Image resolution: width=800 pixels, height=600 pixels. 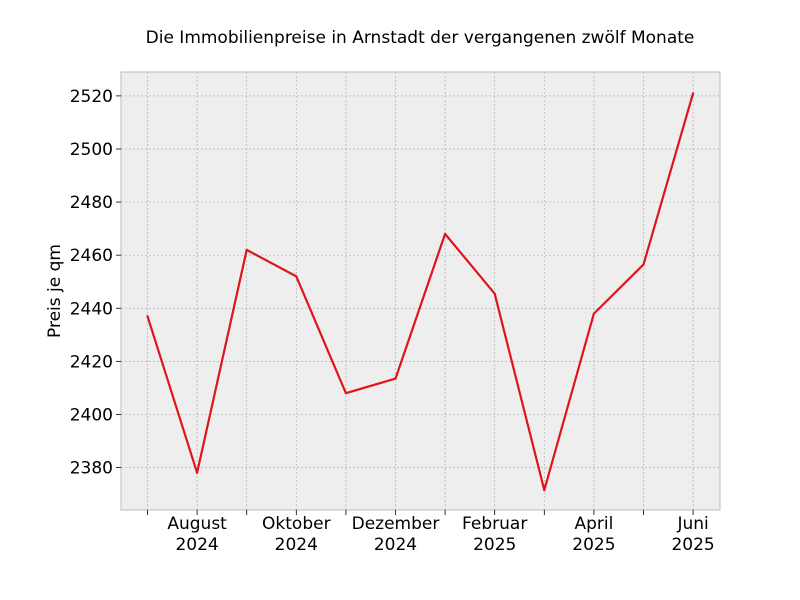 What do you see at coordinates (593, 524) in the screenshot?
I see `x-tick-label-month: April` at bounding box center [593, 524].